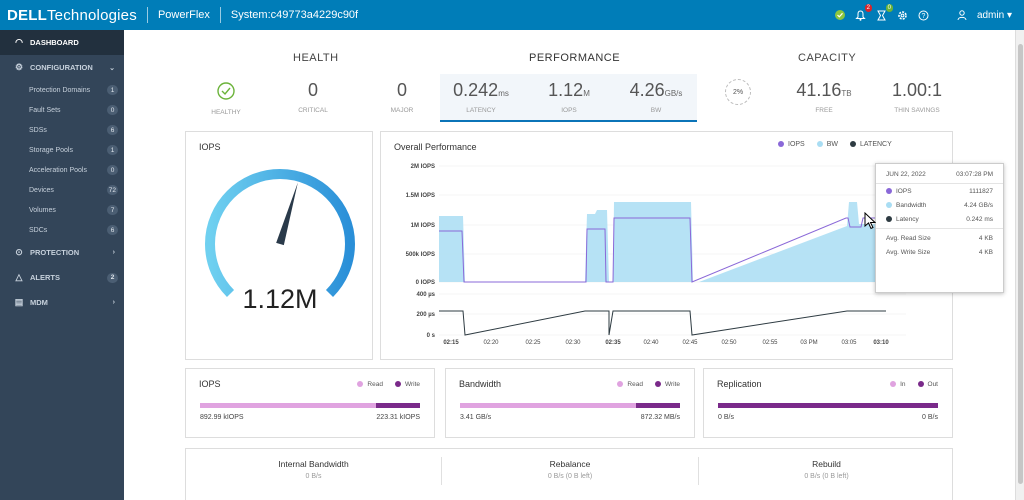 This screenshot has width=1024, height=500. What do you see at coordinates (808, 343) in the screenshot?
I see `x-tick-label: 03 PM` at bounding box center [808, 343].